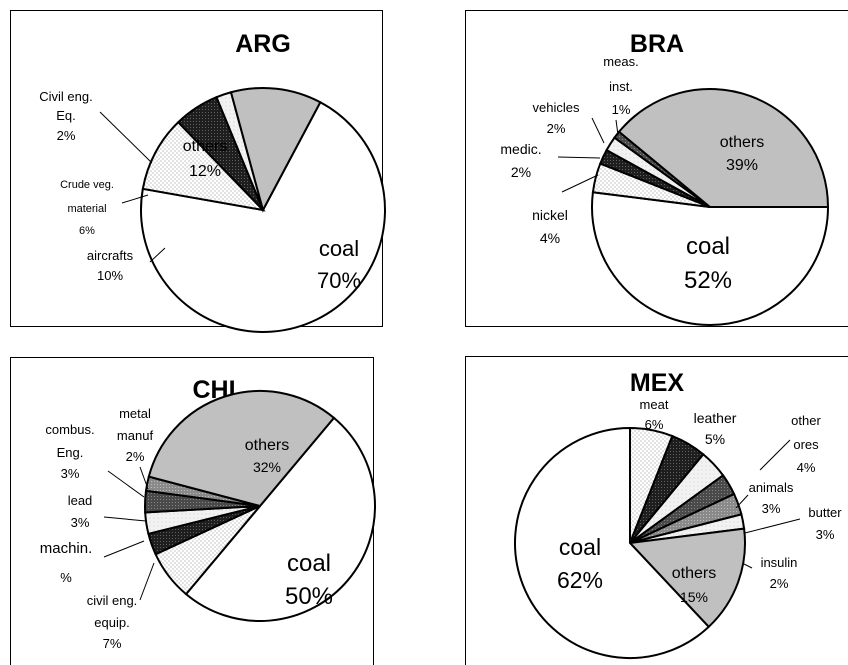 This screenshot has height=665, width=848. Describe the element at coordinates (339, 280) in the screenshot. I see `slice-pct-coal: 70%` at that location.